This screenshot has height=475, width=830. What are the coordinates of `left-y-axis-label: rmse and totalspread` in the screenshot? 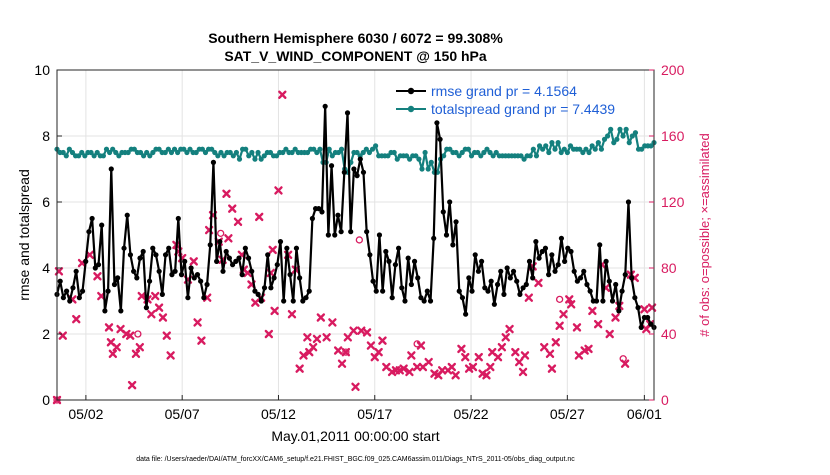 It's located at (24, 235).